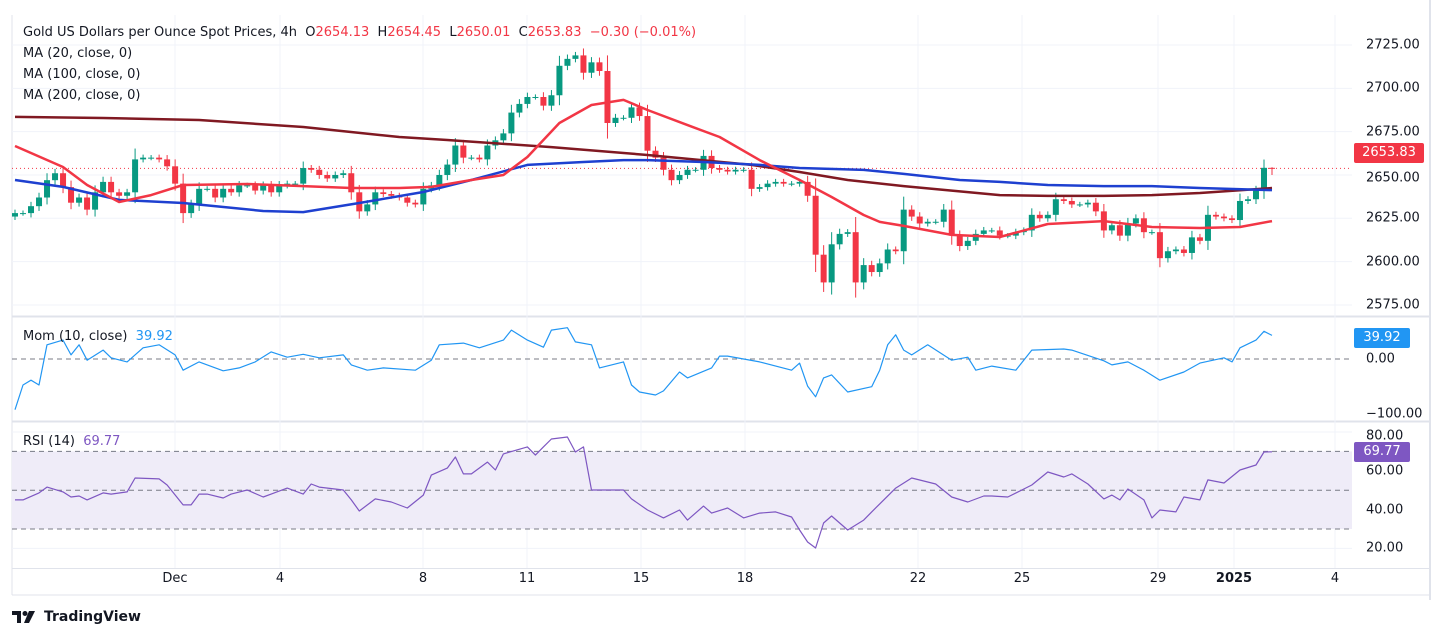  What do you see at coordinates (1393, 262) in the screenshot?
I see `price-axis-label: 2600.00` at bounding box center [1393, 262].